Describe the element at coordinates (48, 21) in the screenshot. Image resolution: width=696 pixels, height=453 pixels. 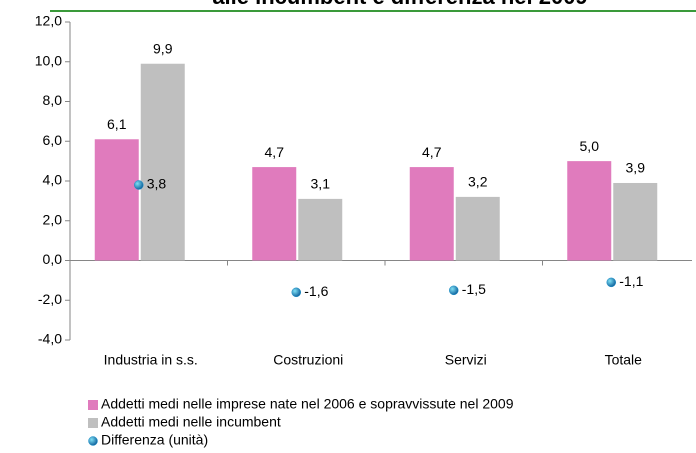
I see `y-tick-label: 12,0` at that location.